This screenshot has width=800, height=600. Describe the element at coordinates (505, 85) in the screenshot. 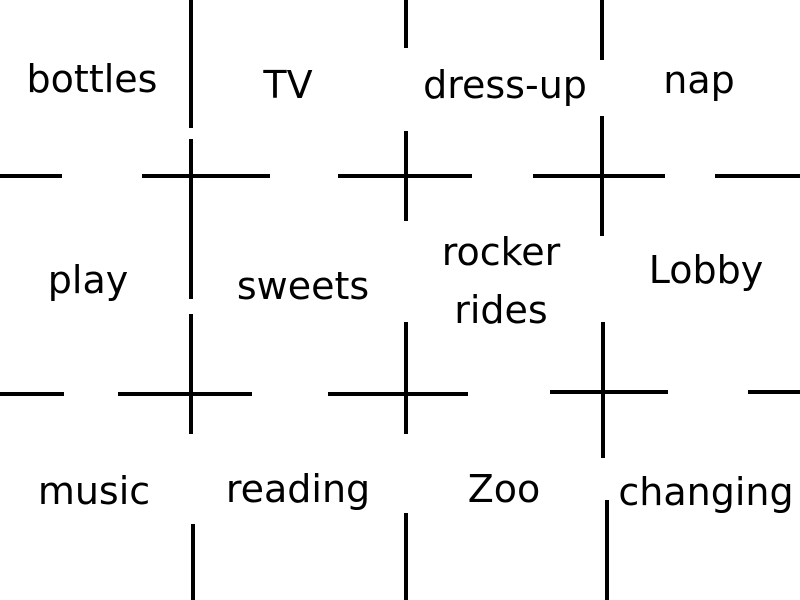

I see `word-card-dress-up: dress-up` at that location.